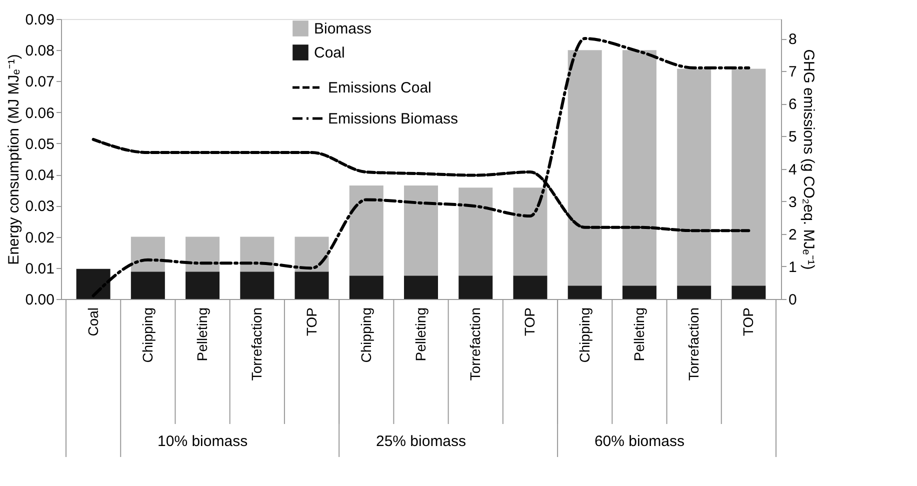  What do you see at coordinates (792, 235) in the screenshot?
I see `y2-tick-label: 2` at bounding box center [792, 235].